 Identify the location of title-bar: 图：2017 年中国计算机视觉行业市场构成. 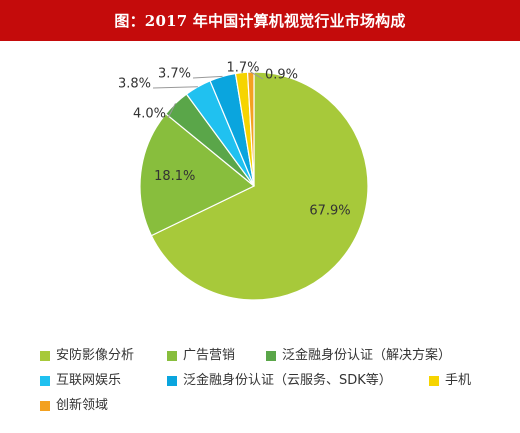
(260, 20).